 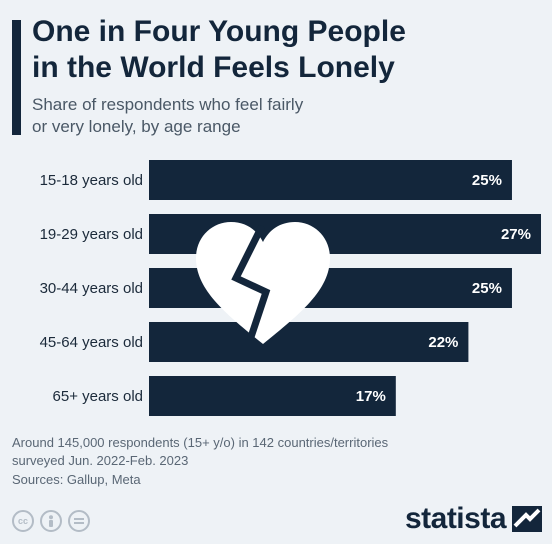 What do you see at coordinates (443, 342) in the screenshot?
I see `value-label: 22%` at bounding box center [443, 342].